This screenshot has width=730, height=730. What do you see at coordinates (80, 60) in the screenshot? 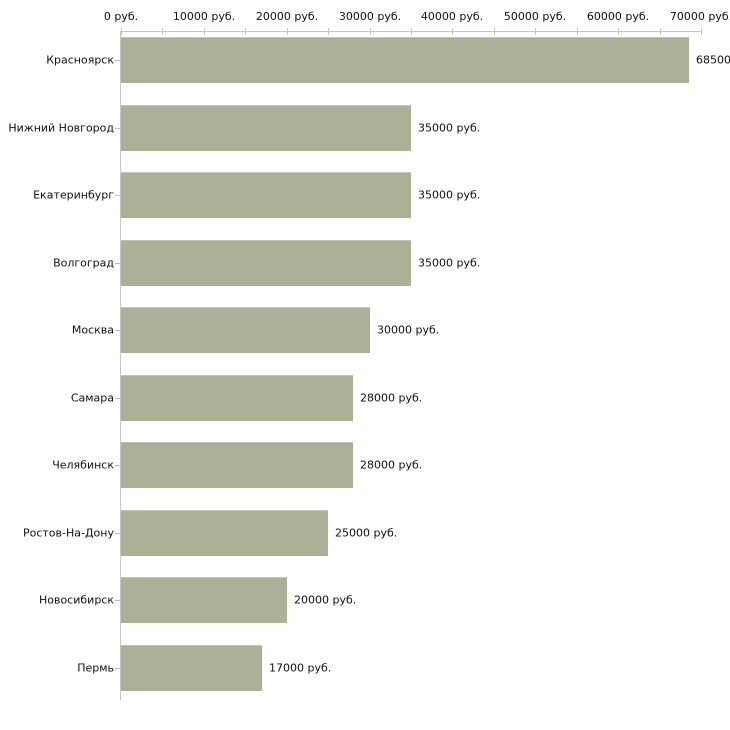
I see `category-label: Красноярск` at bounding box center [80, 60].